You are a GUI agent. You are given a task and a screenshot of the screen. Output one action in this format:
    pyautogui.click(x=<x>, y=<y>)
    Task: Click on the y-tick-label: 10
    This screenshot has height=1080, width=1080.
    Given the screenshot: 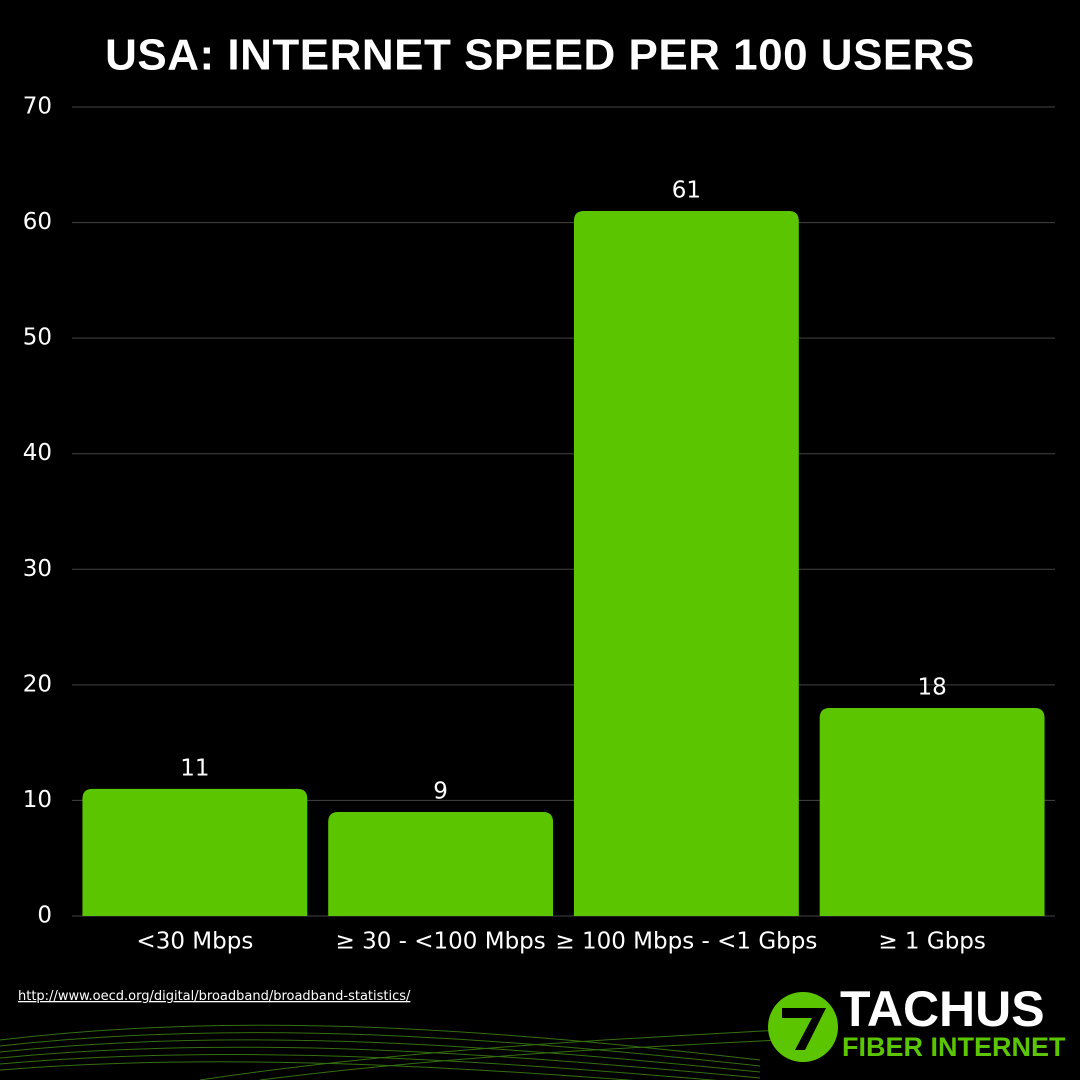 What is the action you would take?
    pyautogui.click(x=37, y=800)
    